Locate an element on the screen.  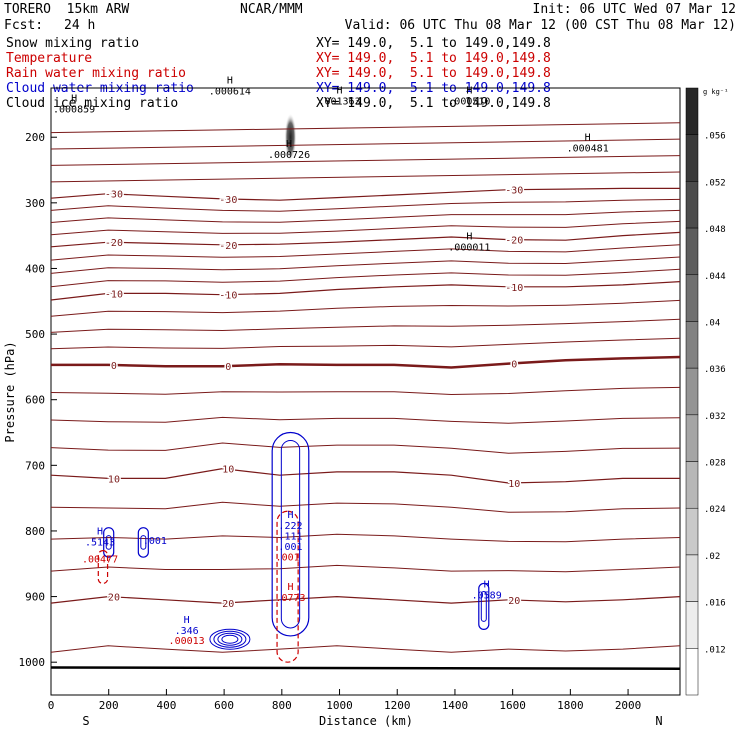
extremum-value: .111 is located at coordinates (290, 536).